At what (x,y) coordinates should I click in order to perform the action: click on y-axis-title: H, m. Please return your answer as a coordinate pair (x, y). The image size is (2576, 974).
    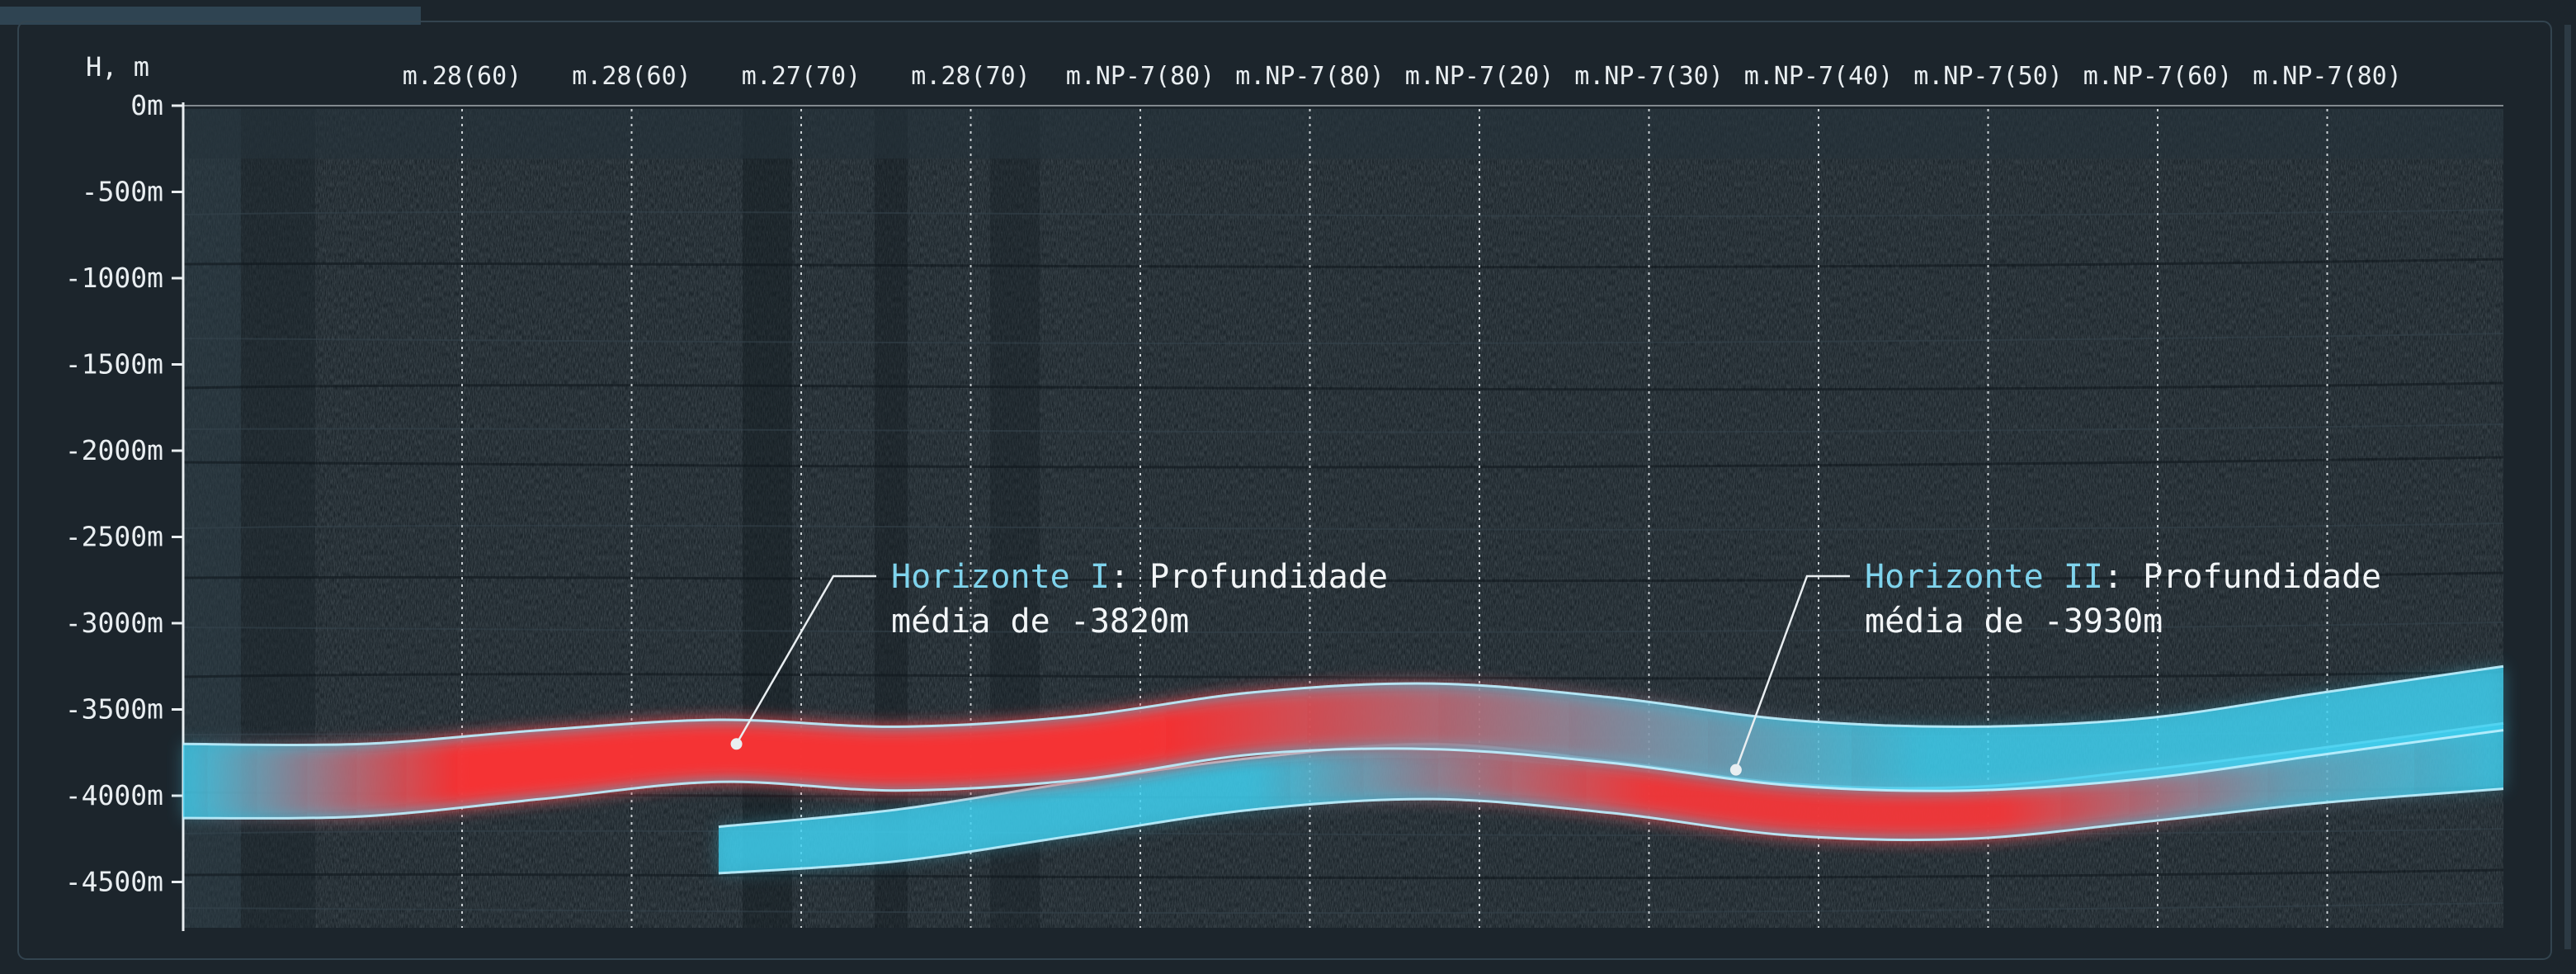
    Looking at the image, I should click on (117, 67).